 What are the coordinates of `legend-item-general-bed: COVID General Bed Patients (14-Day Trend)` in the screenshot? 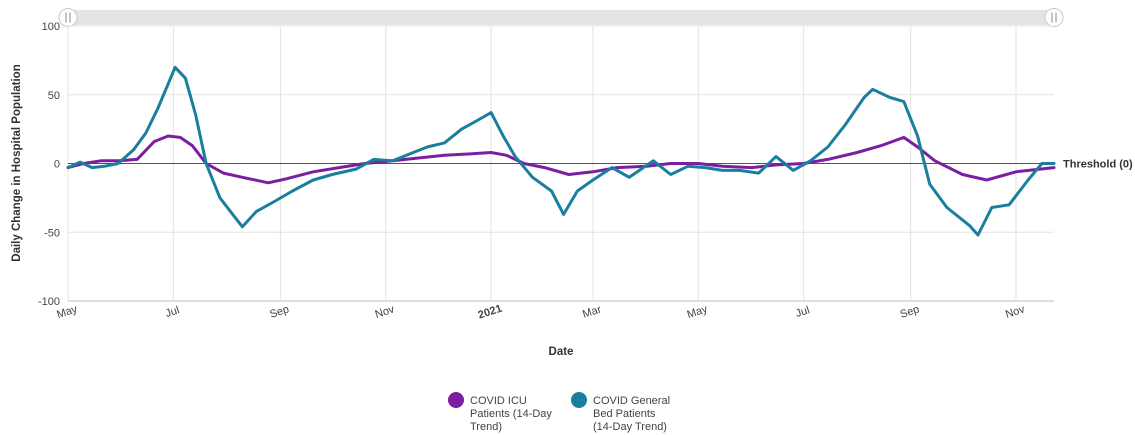 It's located at (620, 412).